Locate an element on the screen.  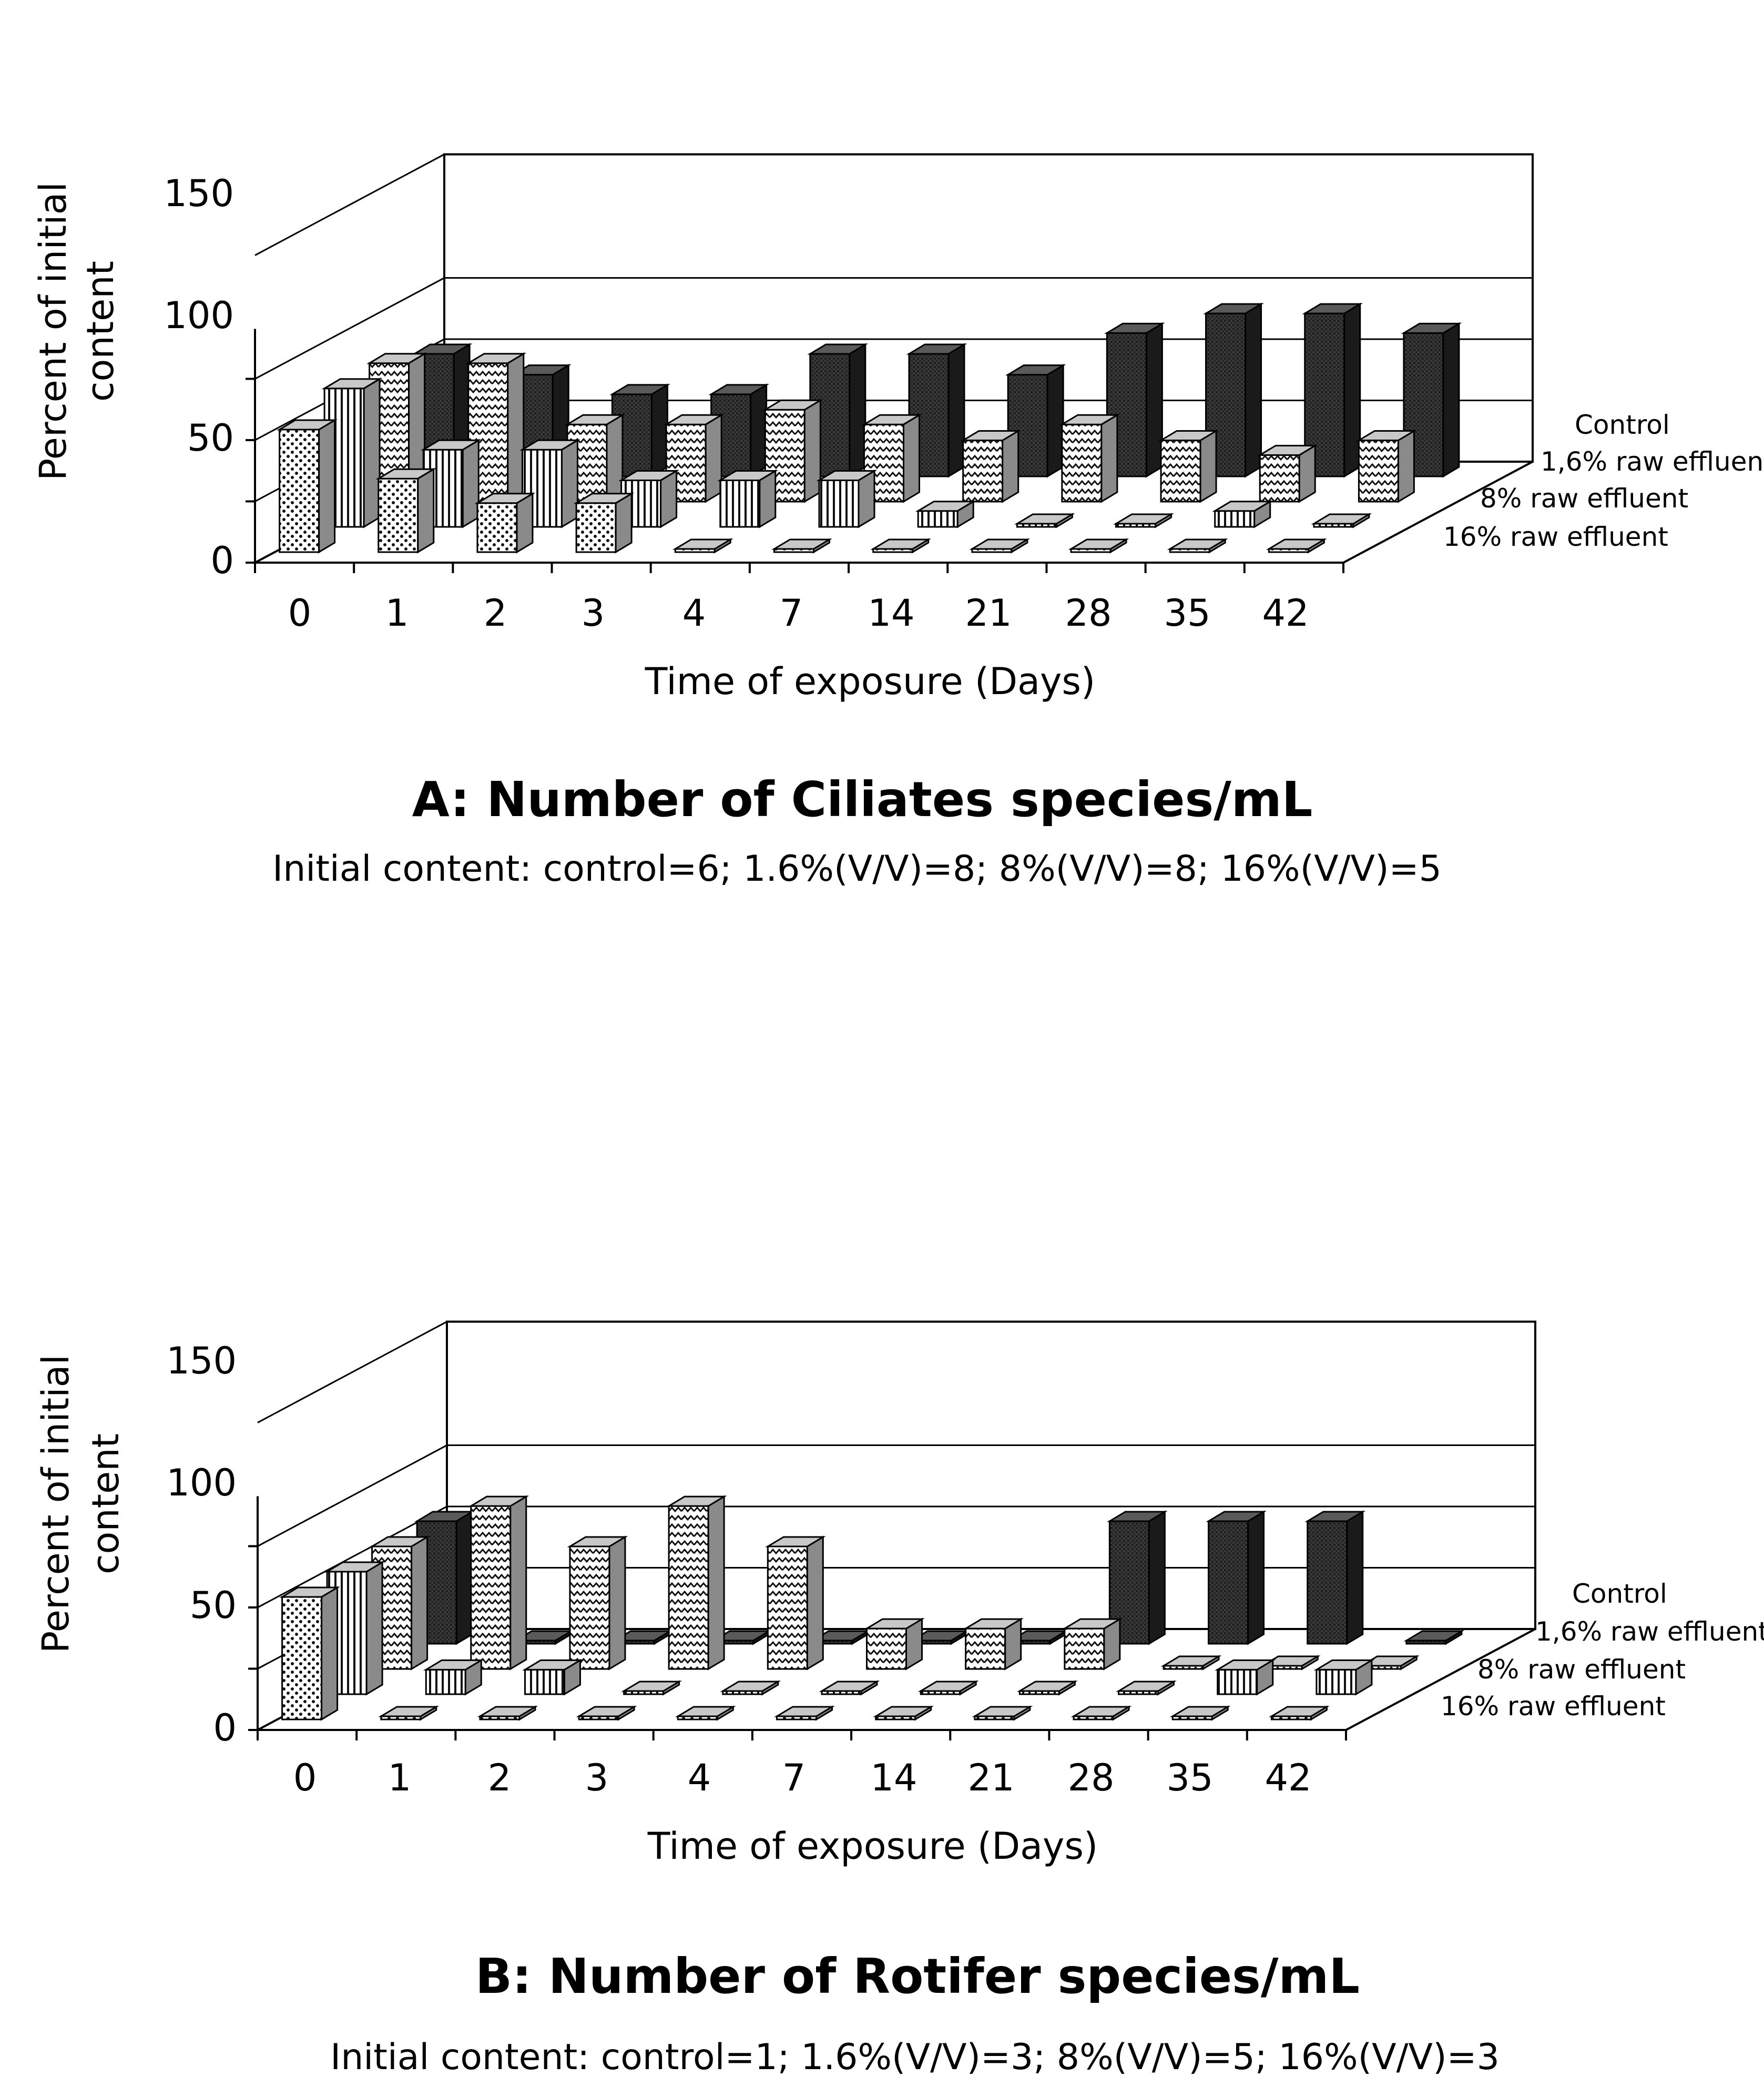
legend-label: 1,6% raw effluent is located at coordinates (1649, 1631).